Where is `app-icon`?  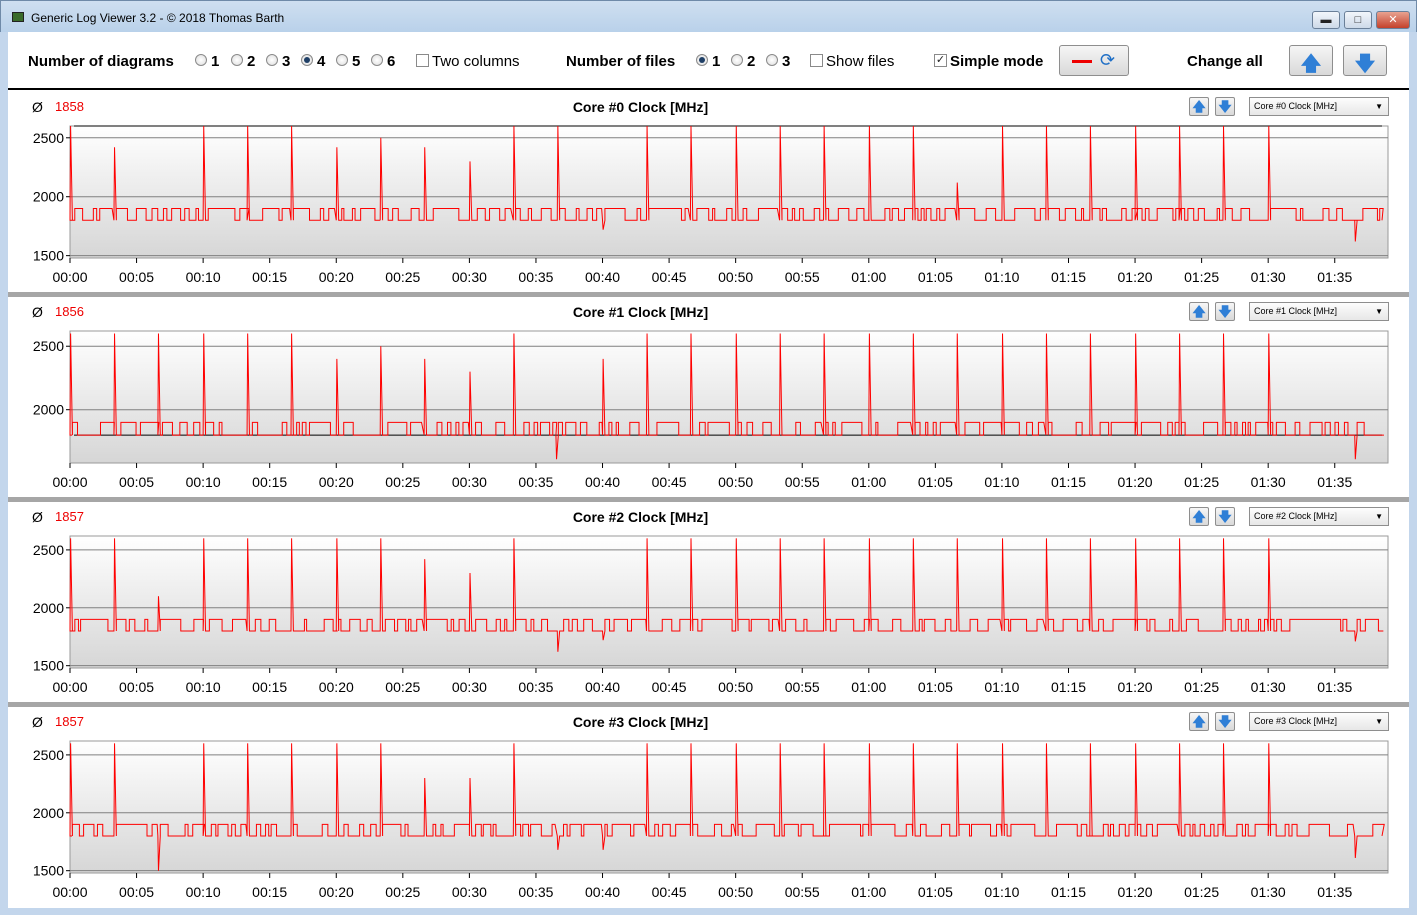 app-icon is located at coordinates (18, 17).